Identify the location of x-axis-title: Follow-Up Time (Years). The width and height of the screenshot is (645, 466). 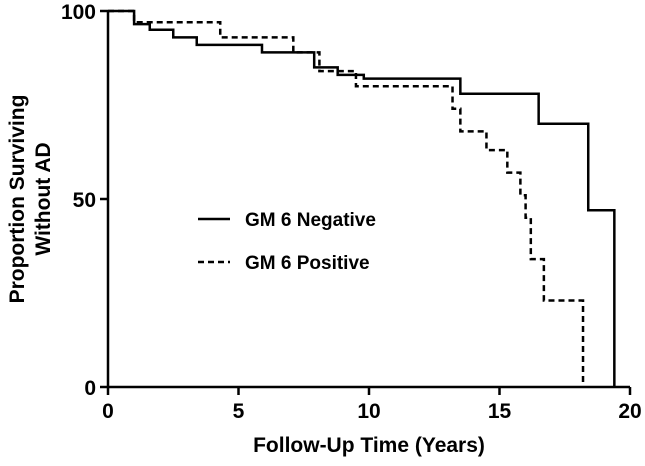
(369, 445).